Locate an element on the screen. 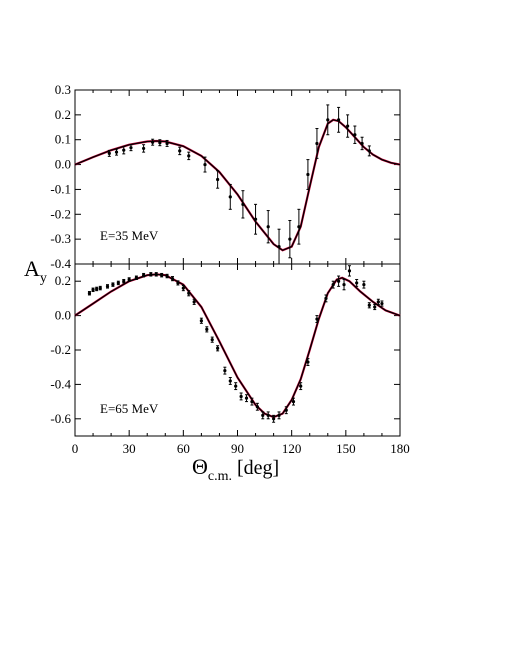 Image resolution: width=510 pixels, height=660 pixels. y-axis-title-sub: y is located at coordinates (43, 278).